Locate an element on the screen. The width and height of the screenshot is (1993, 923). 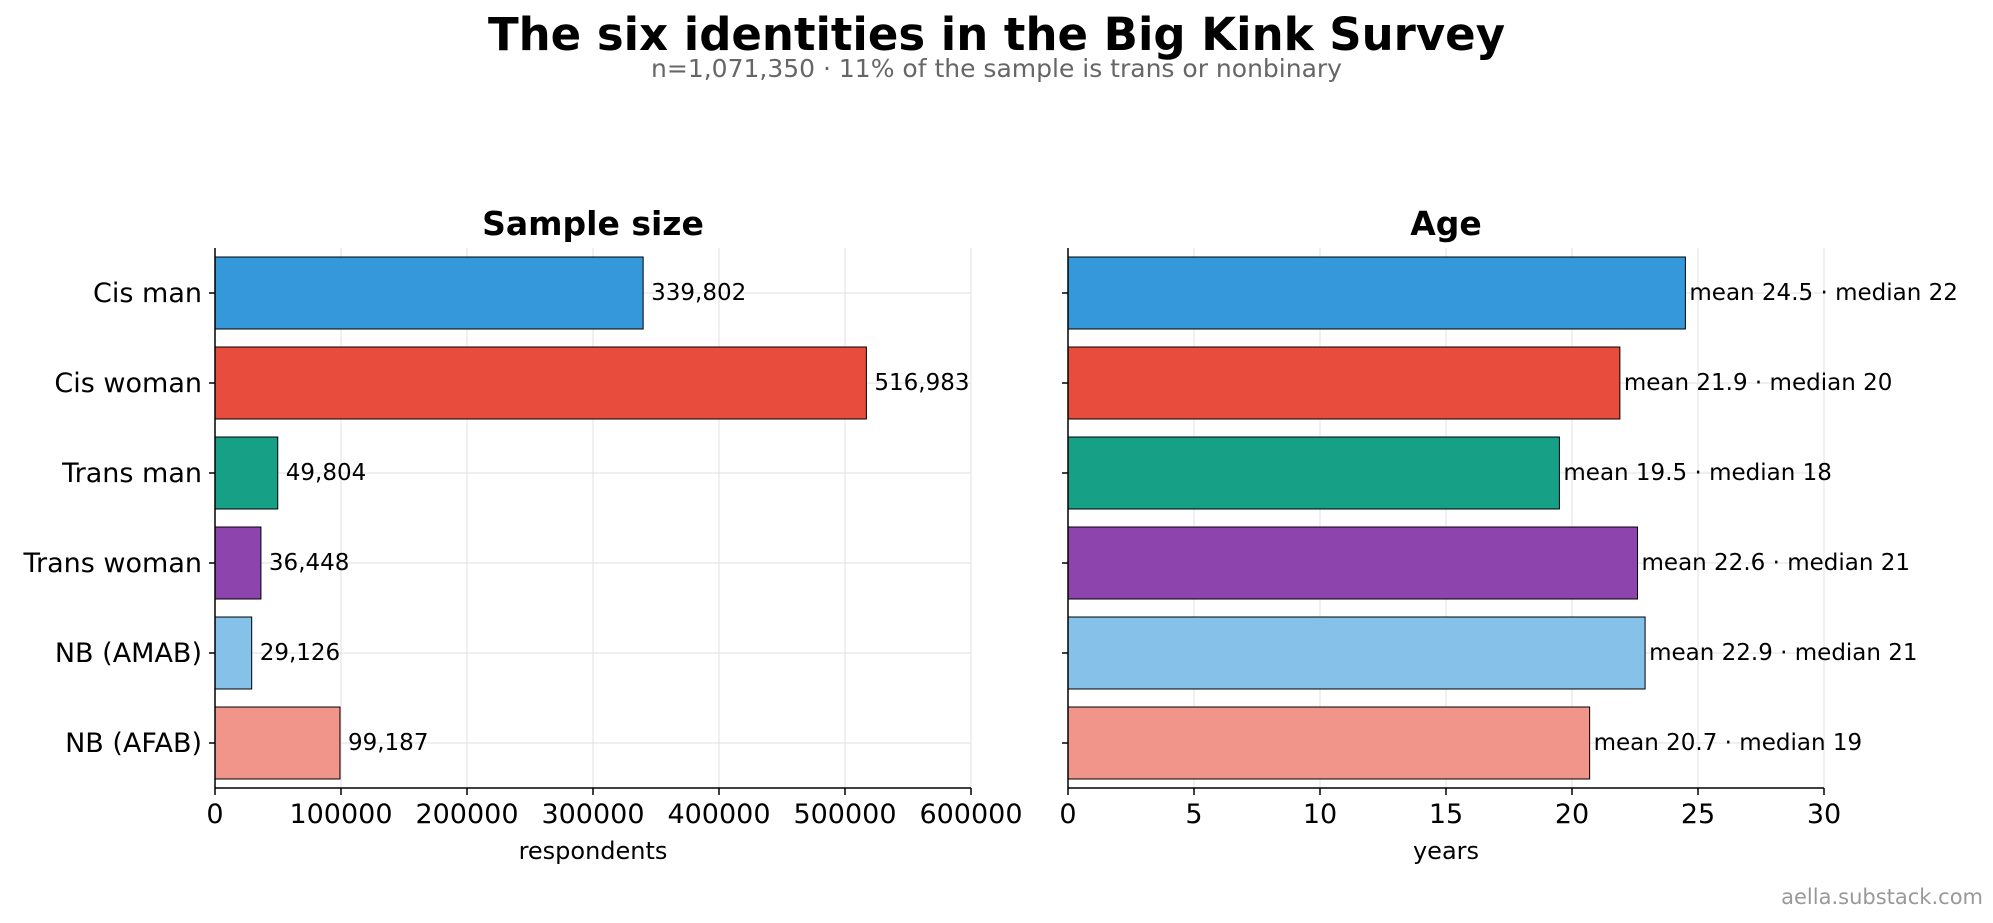
panel-2-xtick-label-1: 5 is located at coordinates (1193, 814).